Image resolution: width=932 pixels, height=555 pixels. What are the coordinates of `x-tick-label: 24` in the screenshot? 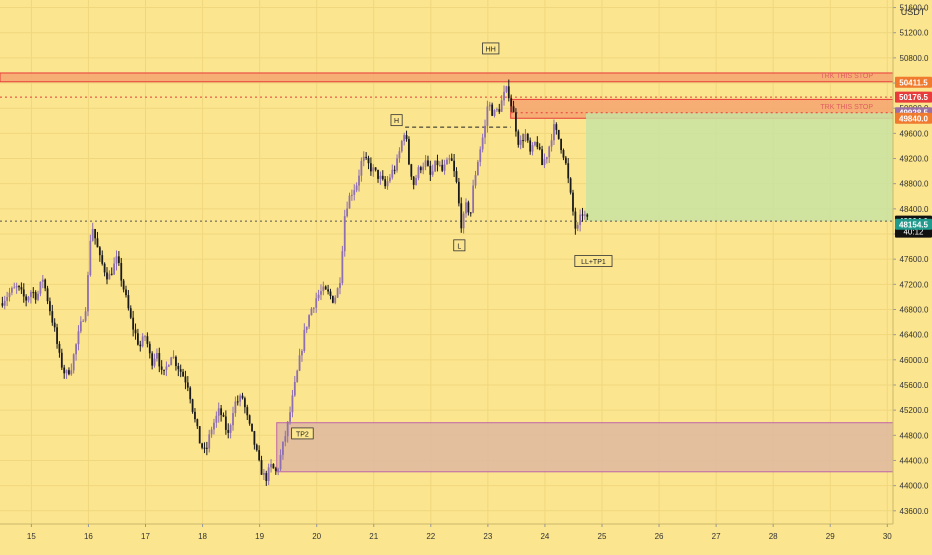 It's located at (544, 536).